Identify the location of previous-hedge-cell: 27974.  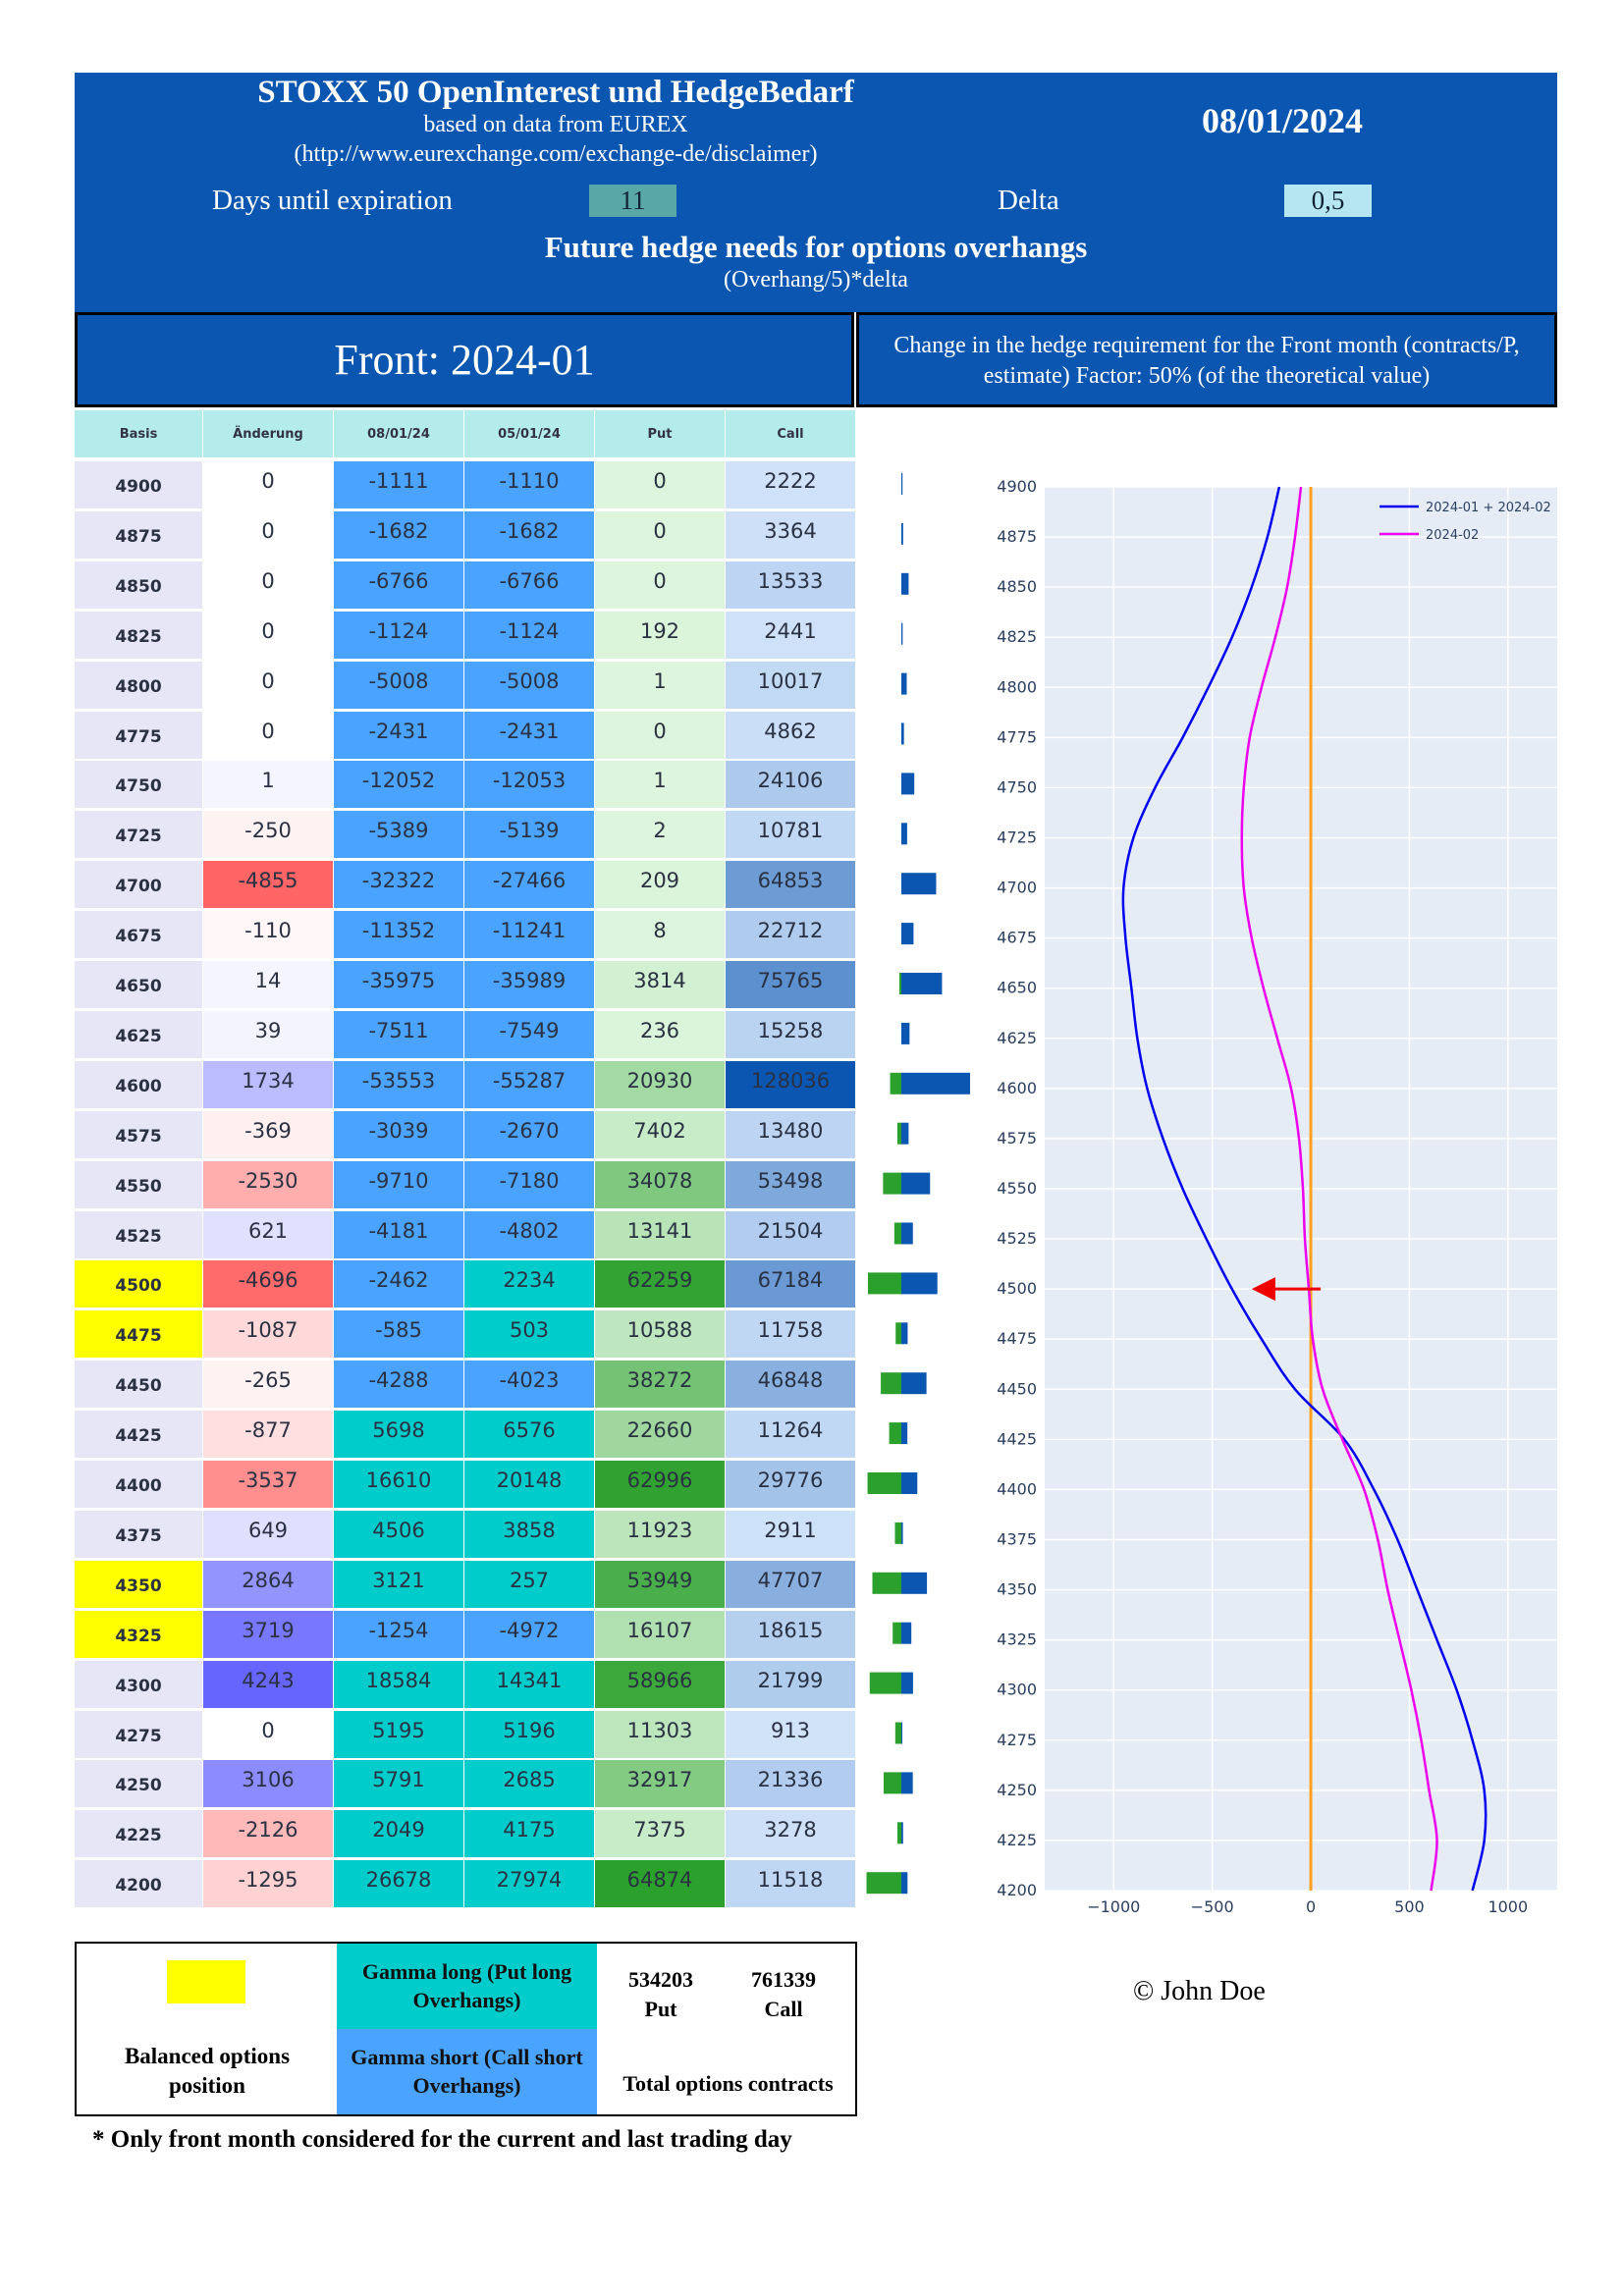
(530, 1884).